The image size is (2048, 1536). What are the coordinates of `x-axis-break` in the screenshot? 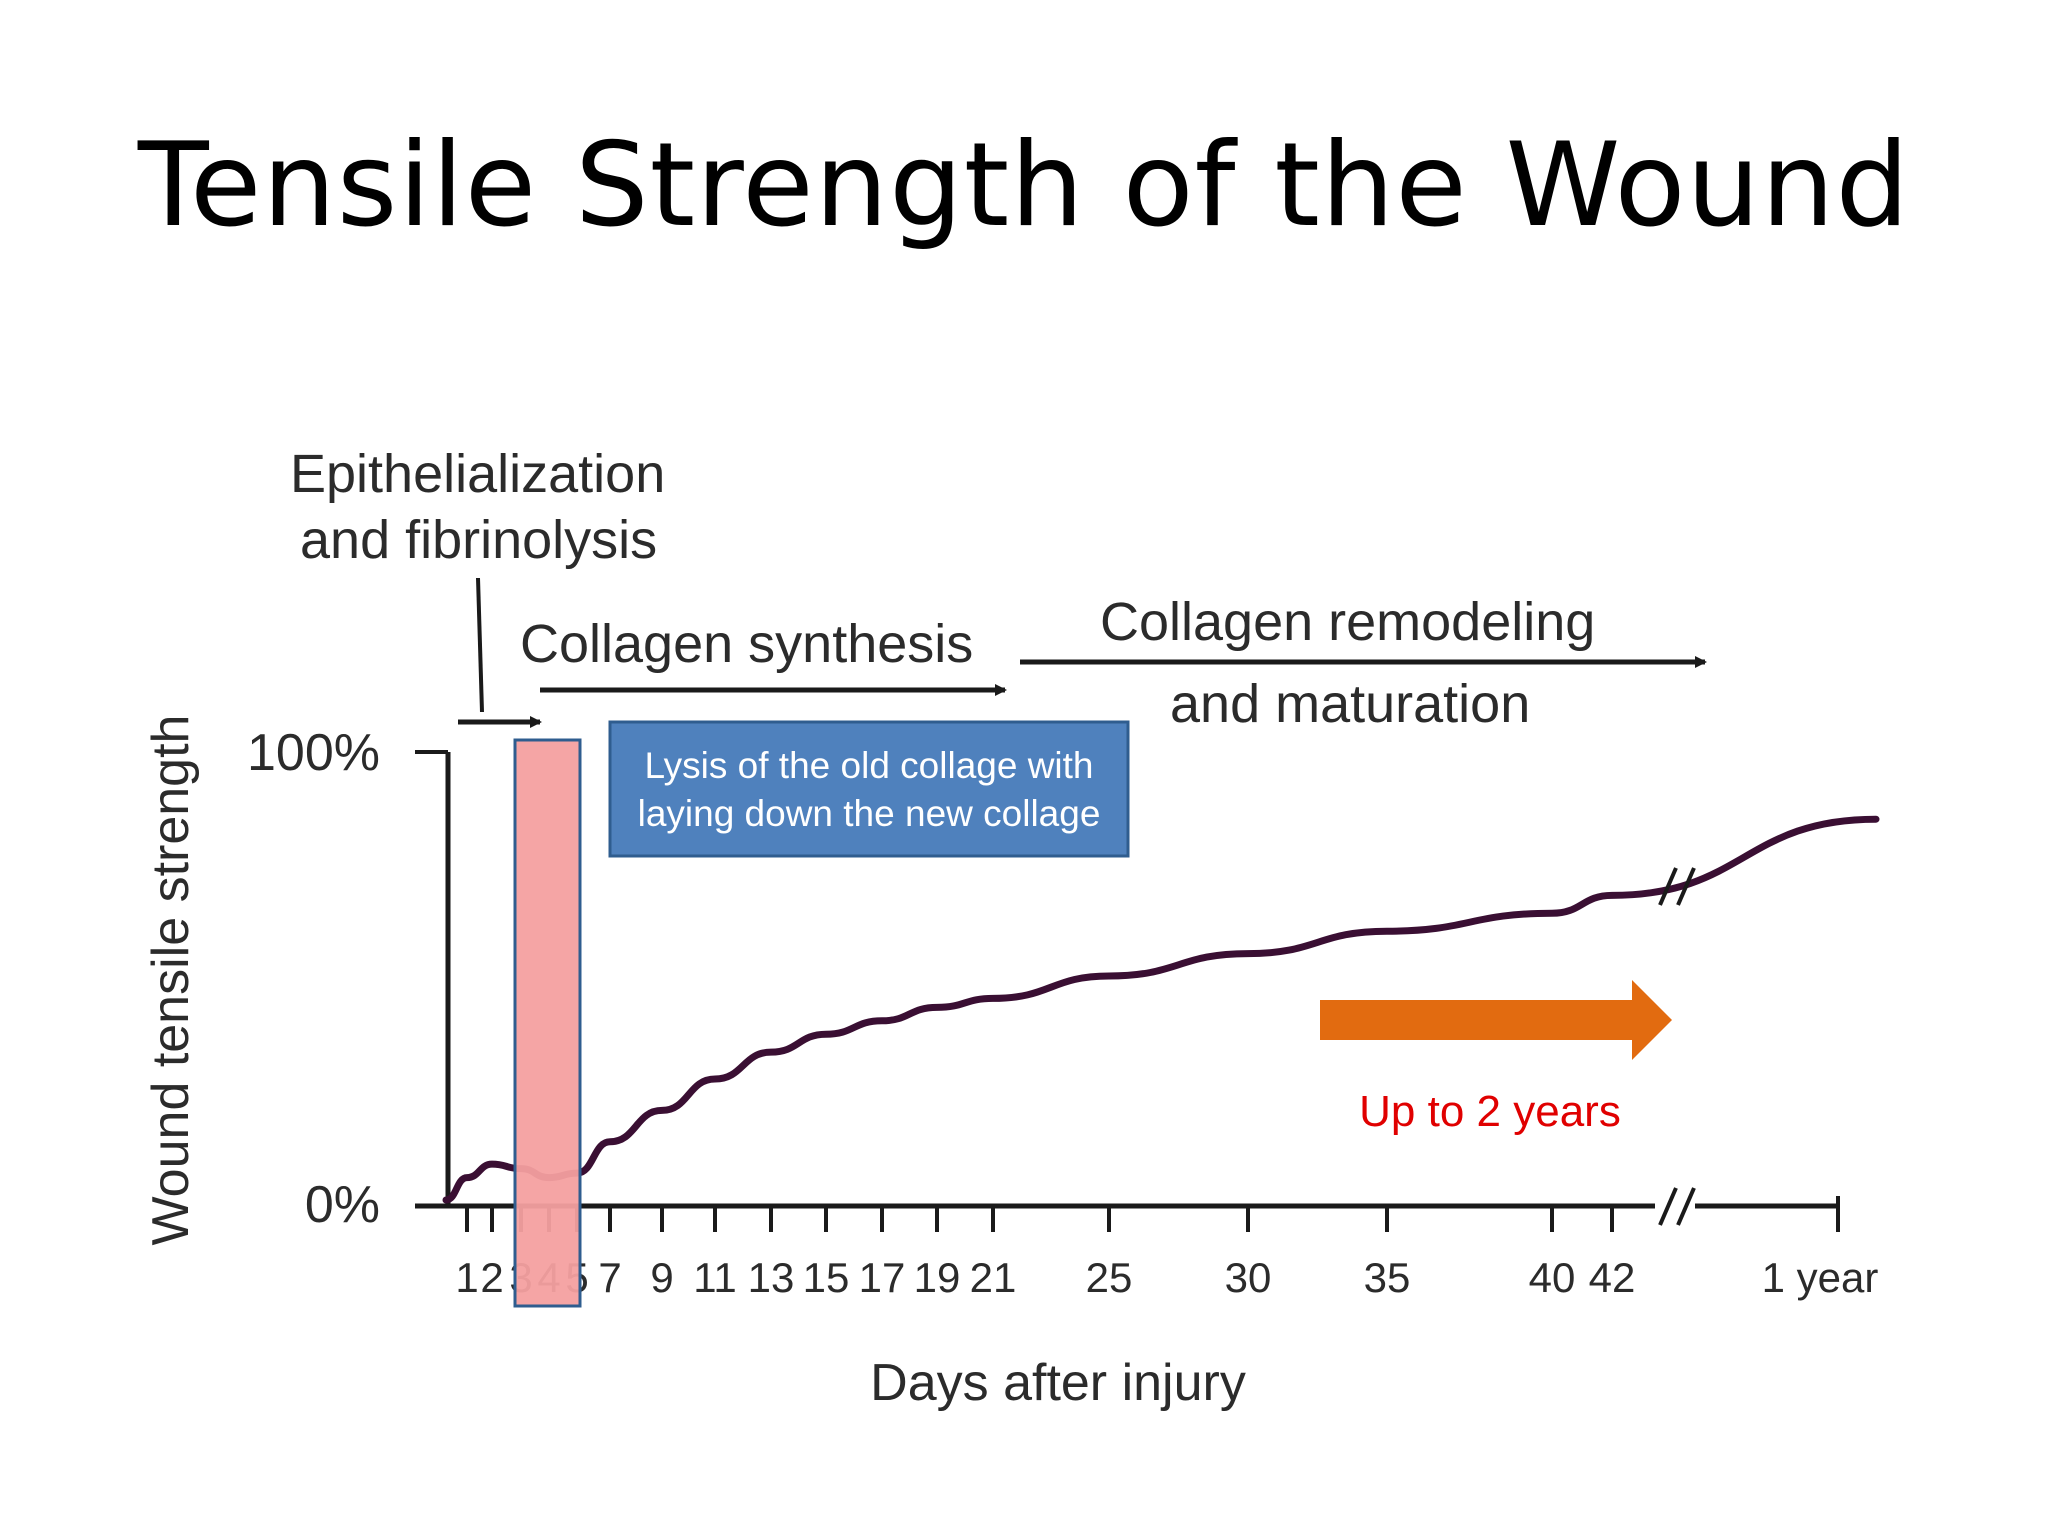 It's located at (1677, 1206).